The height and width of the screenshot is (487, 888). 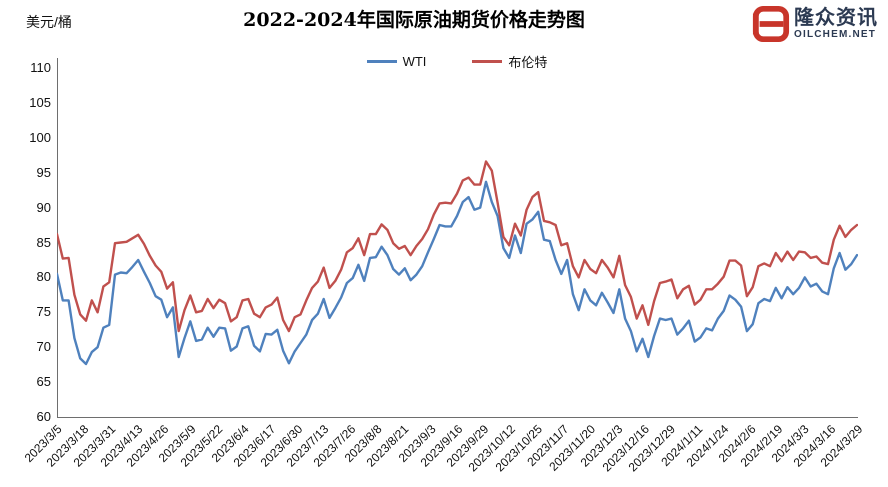 What do you see at coordinates (43, 207) in the screenshot?
I see `y-axis-tick-label: 90` at bounding box center [43, 207].